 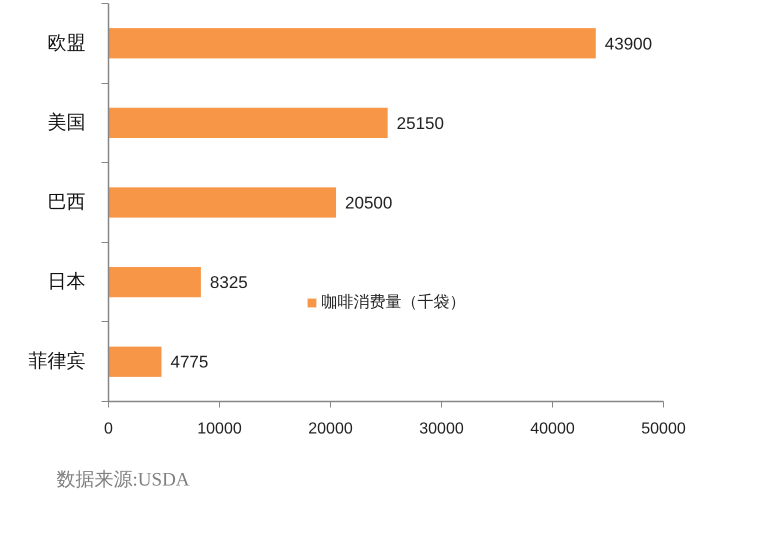 I want to click on data-label: 8325, so click(x=229, y=282).